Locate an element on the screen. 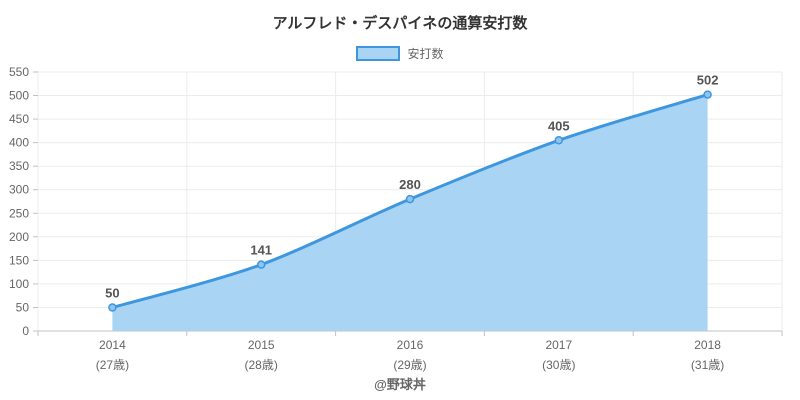 The height and width of the screenshot is (400, 800). chart-title: アルフレド・デスパイネの通算安打数 is located at coordinates (400, 23).